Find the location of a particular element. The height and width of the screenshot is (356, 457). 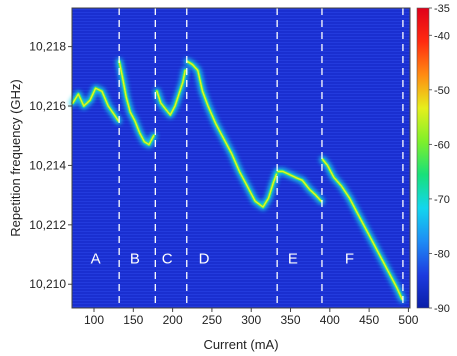

colorbar-tick-label-4: -70 is located at coordinates (442, 200).